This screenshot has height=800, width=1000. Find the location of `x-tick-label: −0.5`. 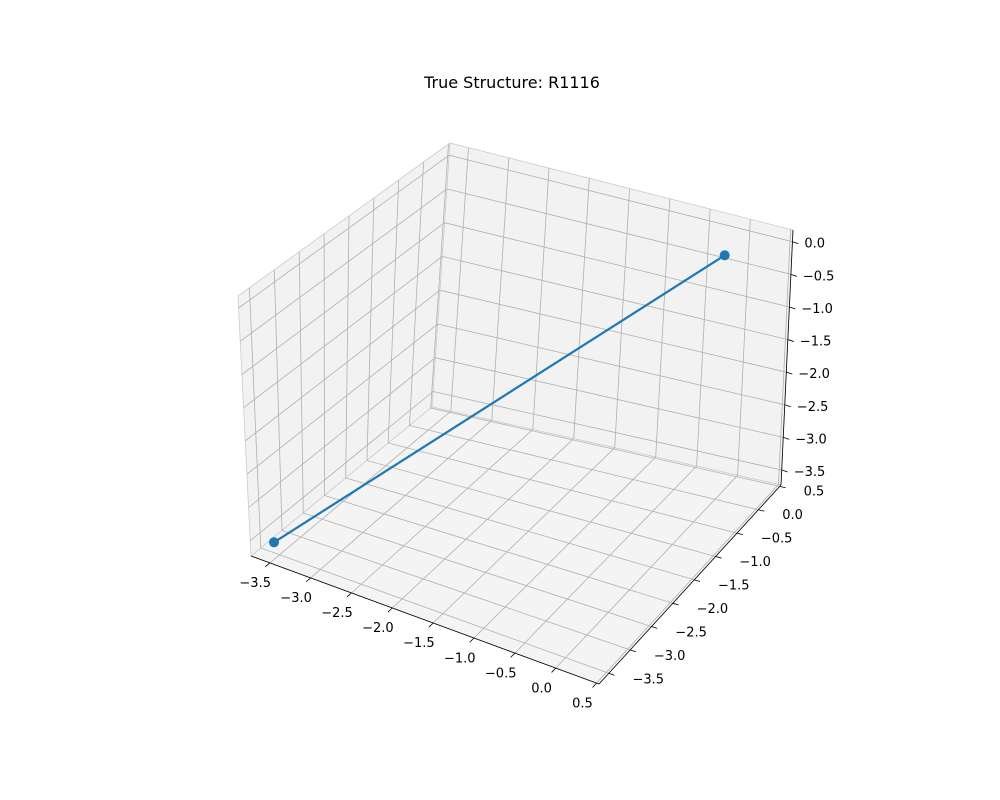

x-tick-label: −0.5 is located at coordinates (501, 673).